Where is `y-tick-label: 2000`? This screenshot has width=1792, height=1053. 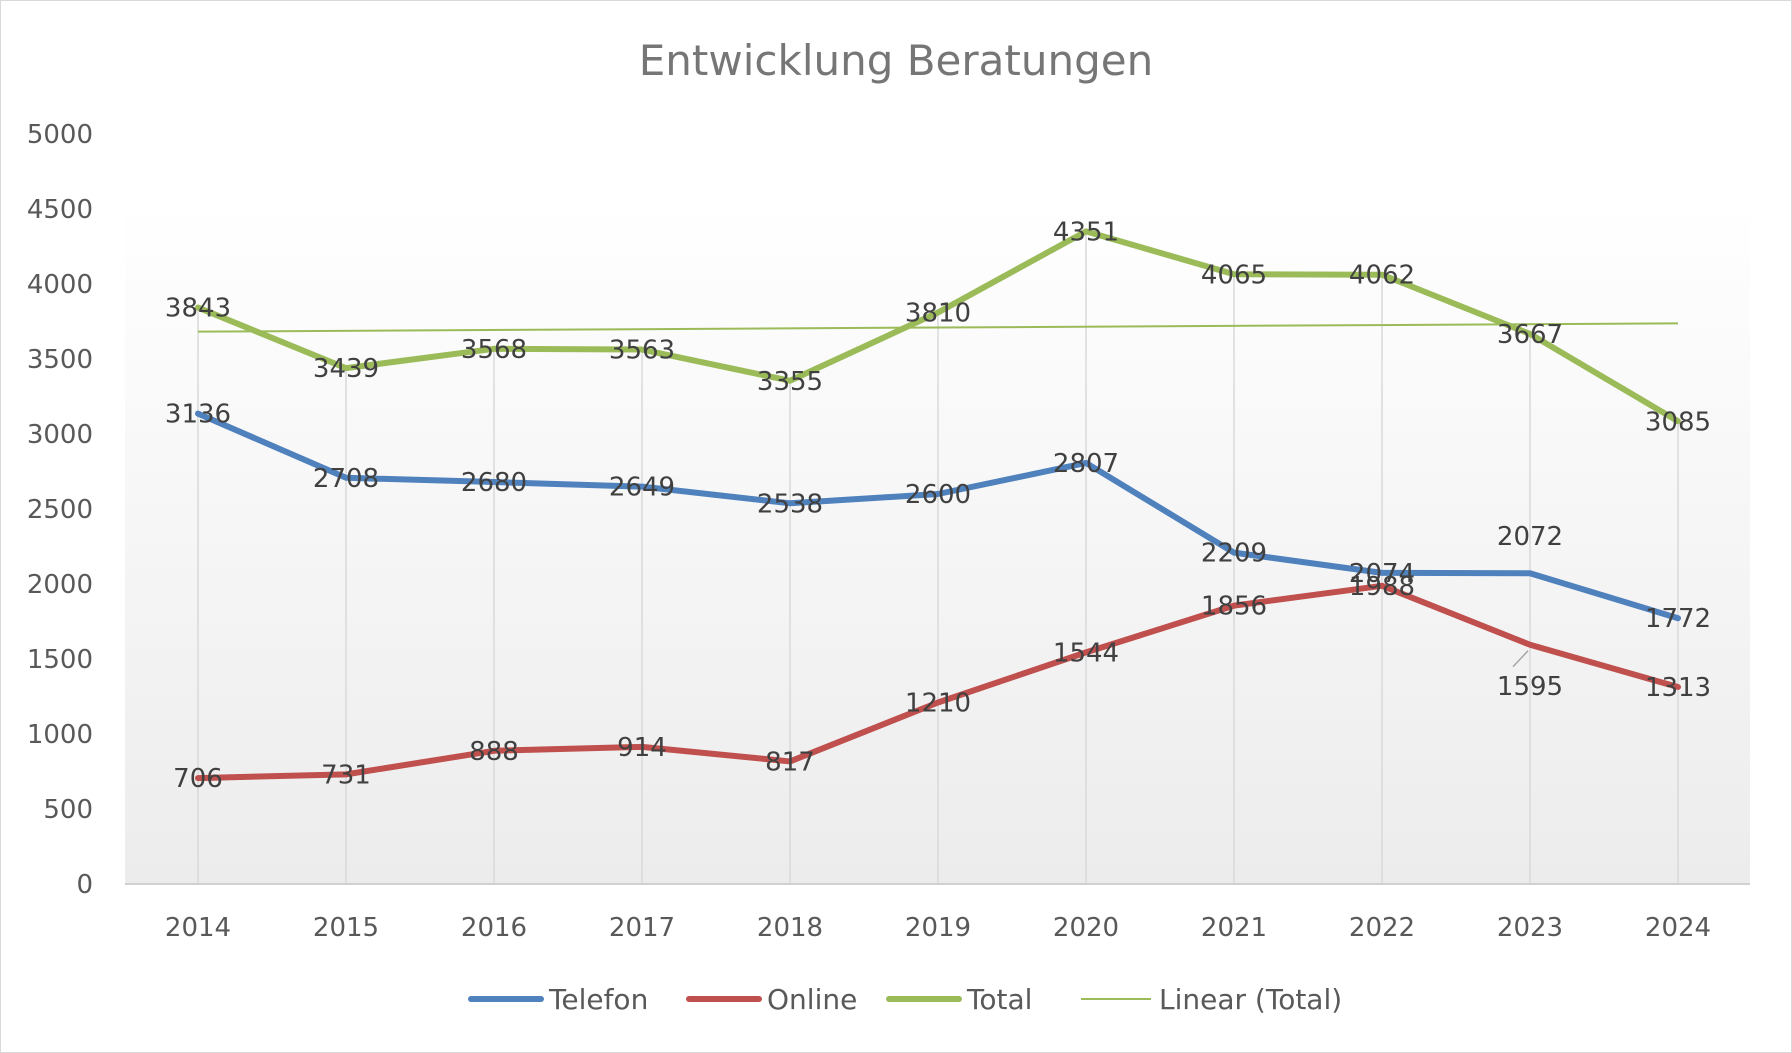
y-tick-label: 2000 is located at coordinates (60, 585).